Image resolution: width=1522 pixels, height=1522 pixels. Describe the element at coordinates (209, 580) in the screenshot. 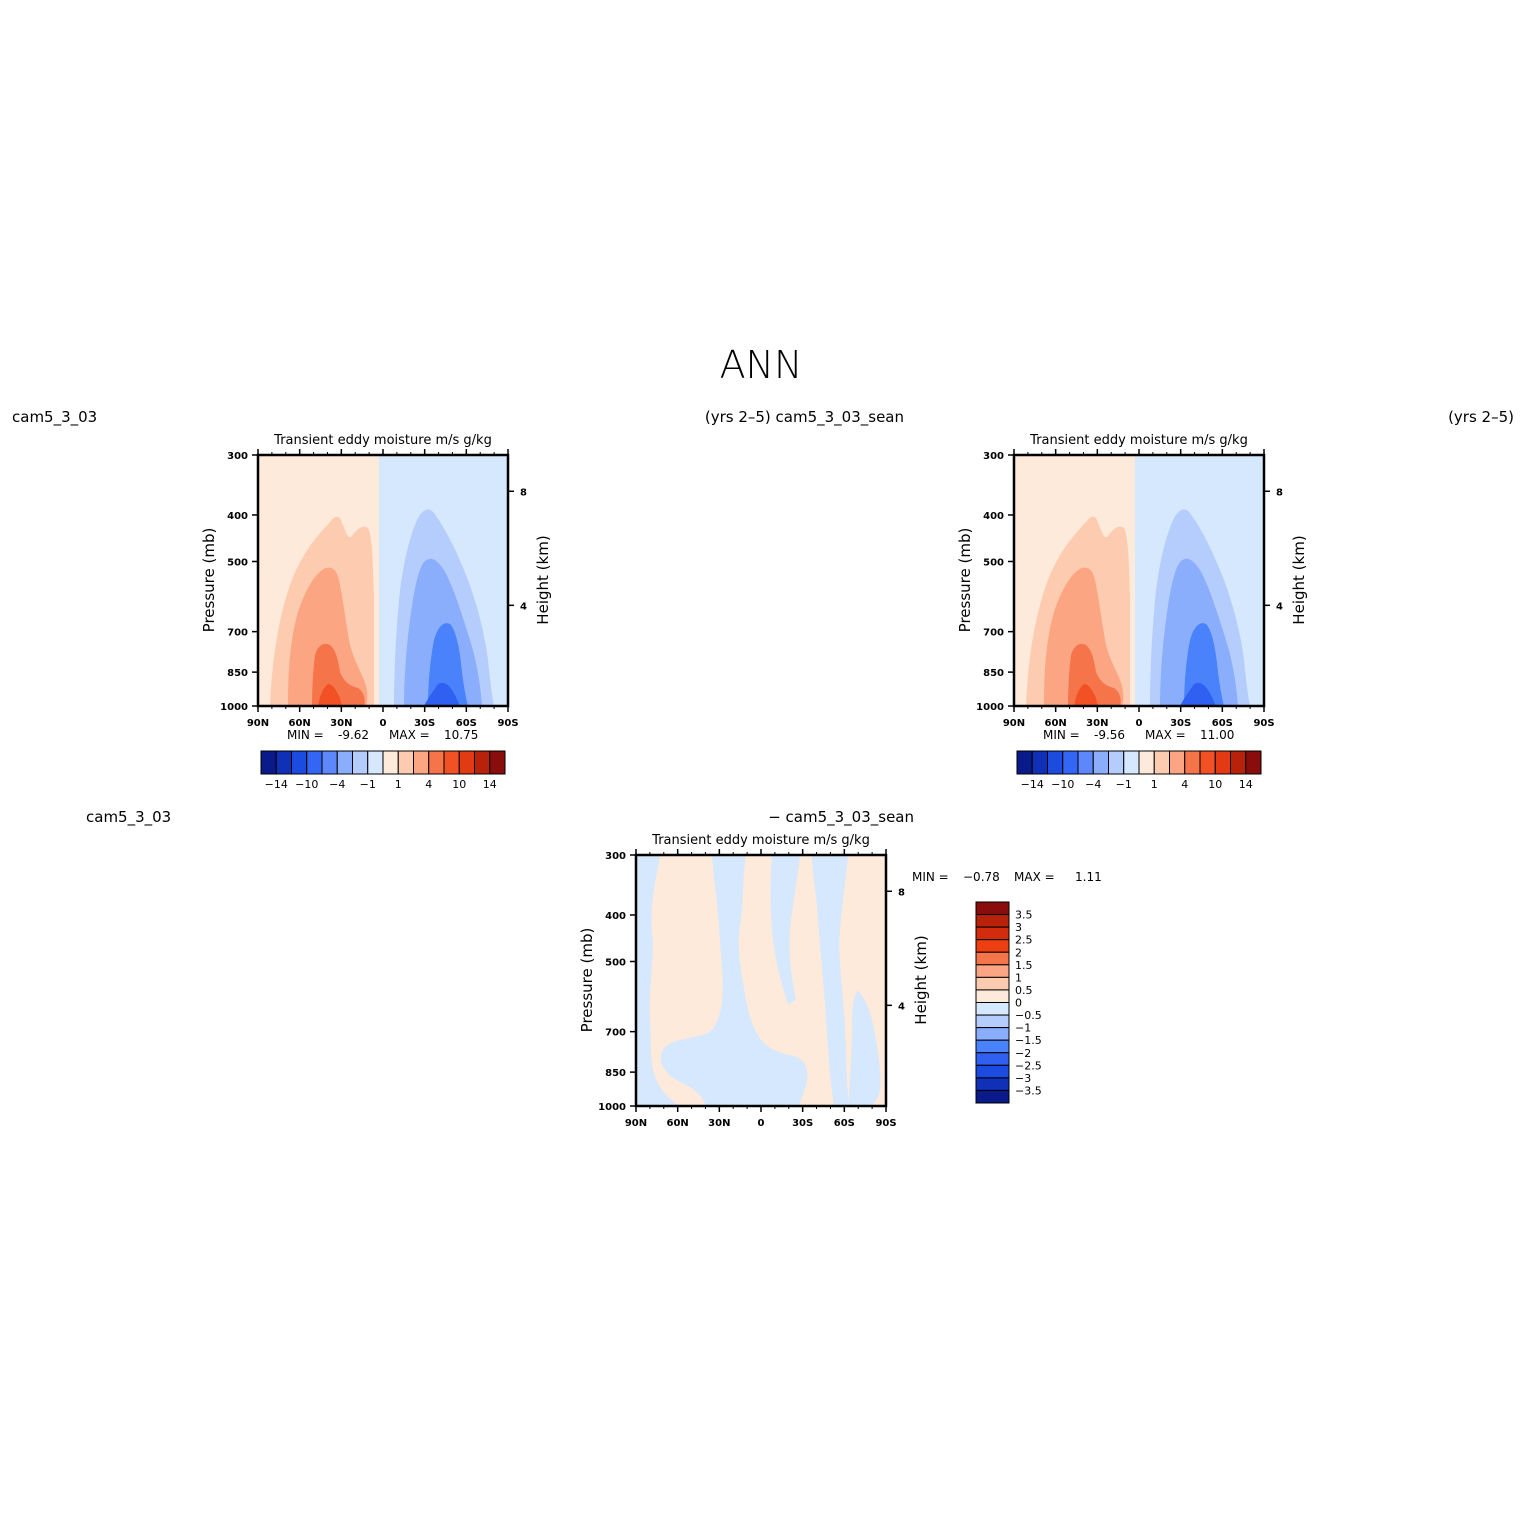

I see `top-left-ylabel: Pressure (mb)` at that location.